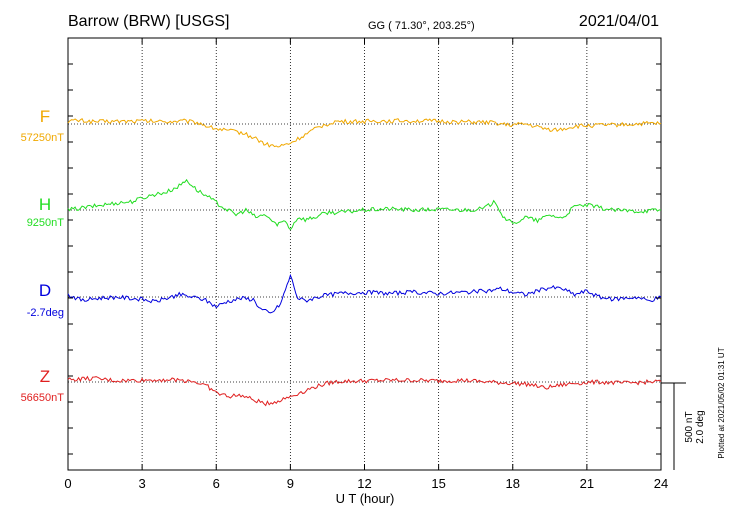 This screenshot has height=520, width=730. I want to click on scale-bar: 500 nT 2.0 deg, so click(683, 426).